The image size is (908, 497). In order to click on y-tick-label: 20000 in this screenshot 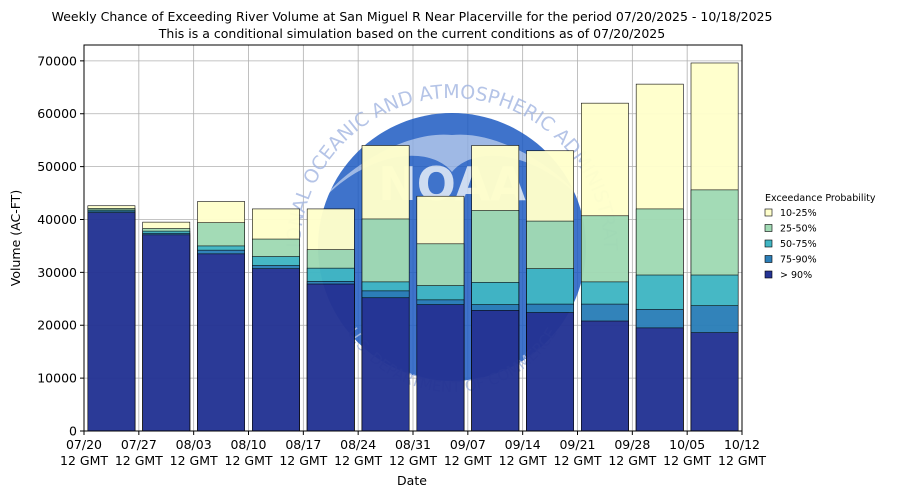, I will do `click(57, 325)`.